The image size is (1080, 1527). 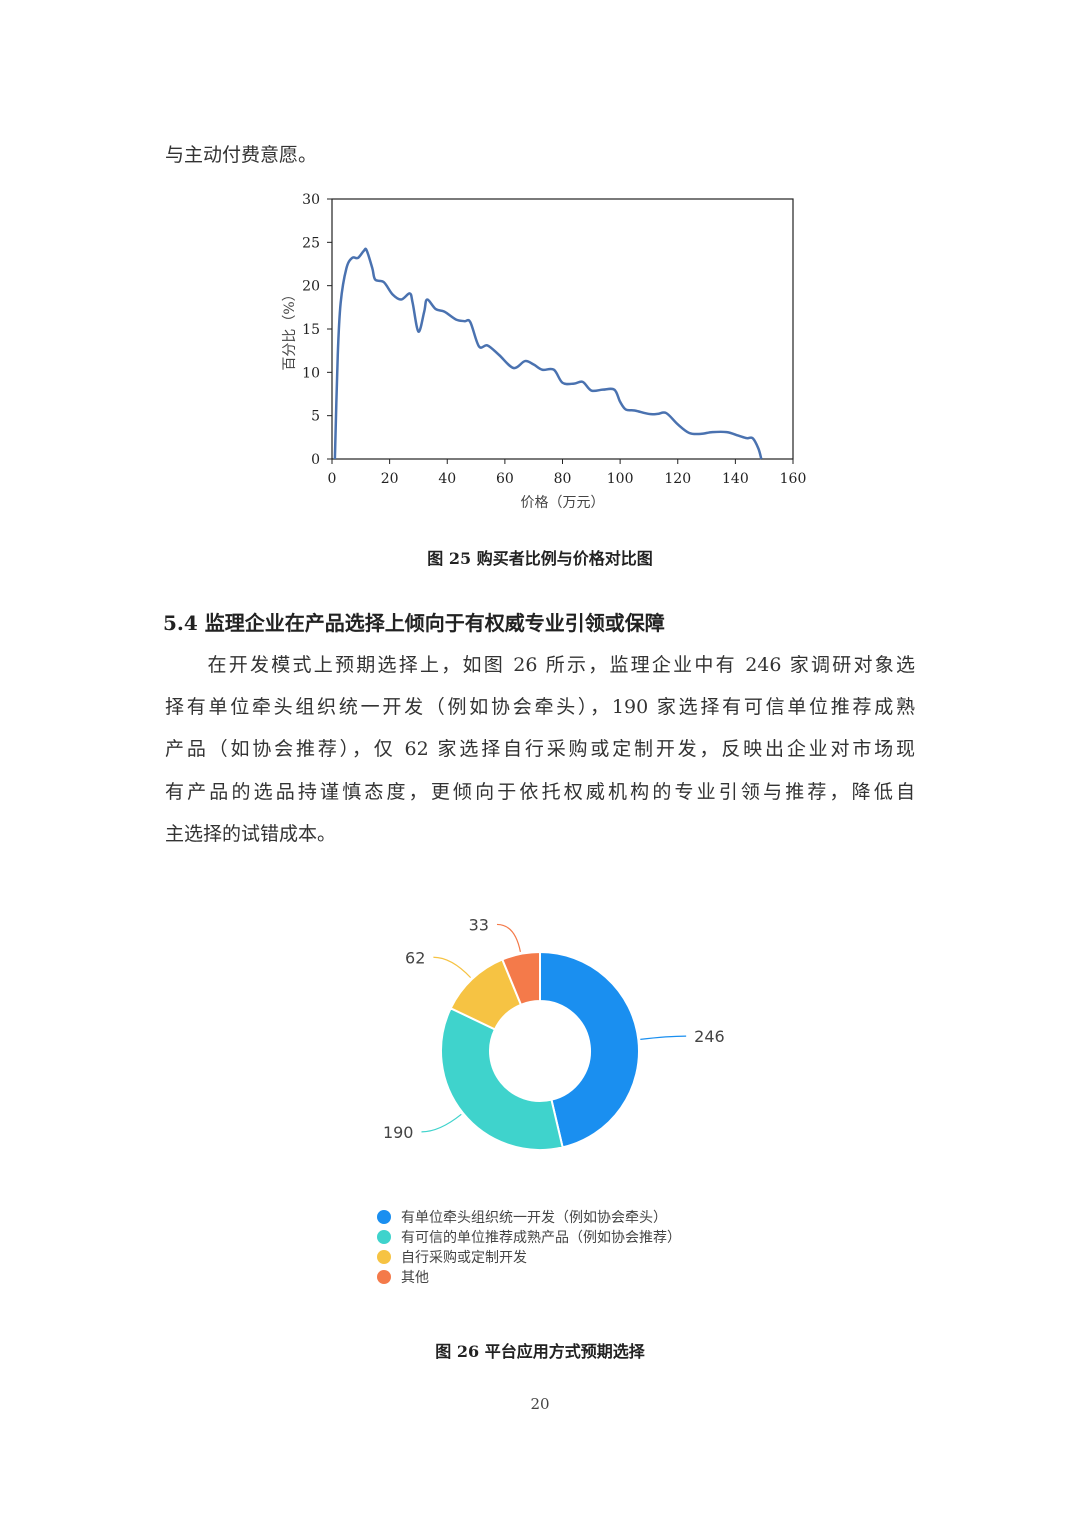 I want to click on legend-item: 其他, so click(x=529, y=1277).